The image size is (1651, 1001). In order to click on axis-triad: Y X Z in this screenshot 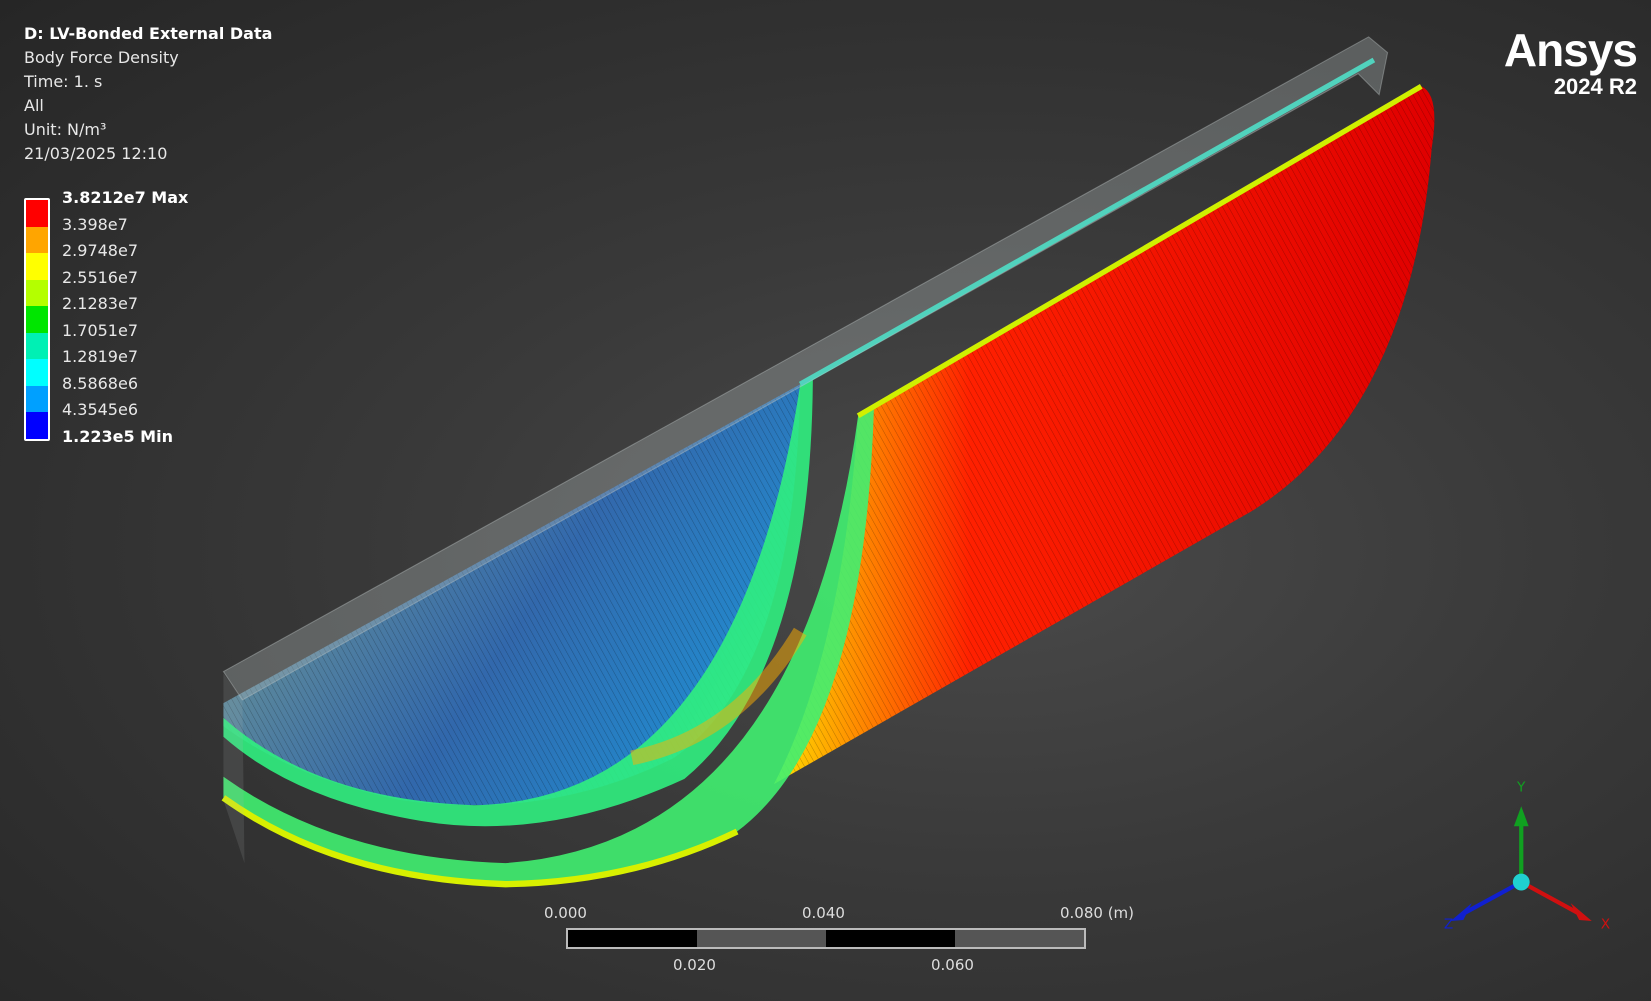, I will do `click(1527, 856)`.